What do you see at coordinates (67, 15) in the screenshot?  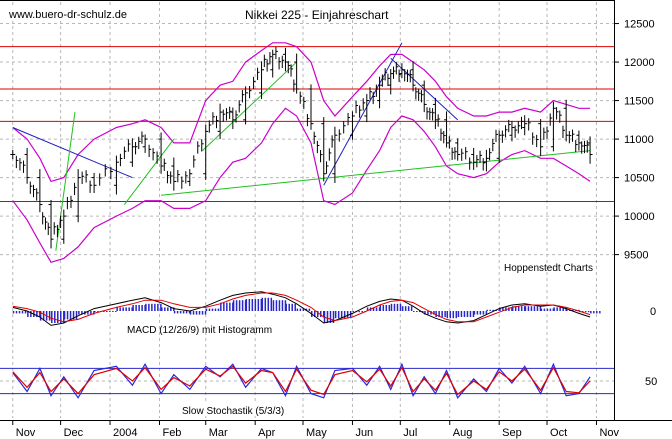 I see `watermark: www.buero-dr-schulz.de` at bounding box center [67, 15].